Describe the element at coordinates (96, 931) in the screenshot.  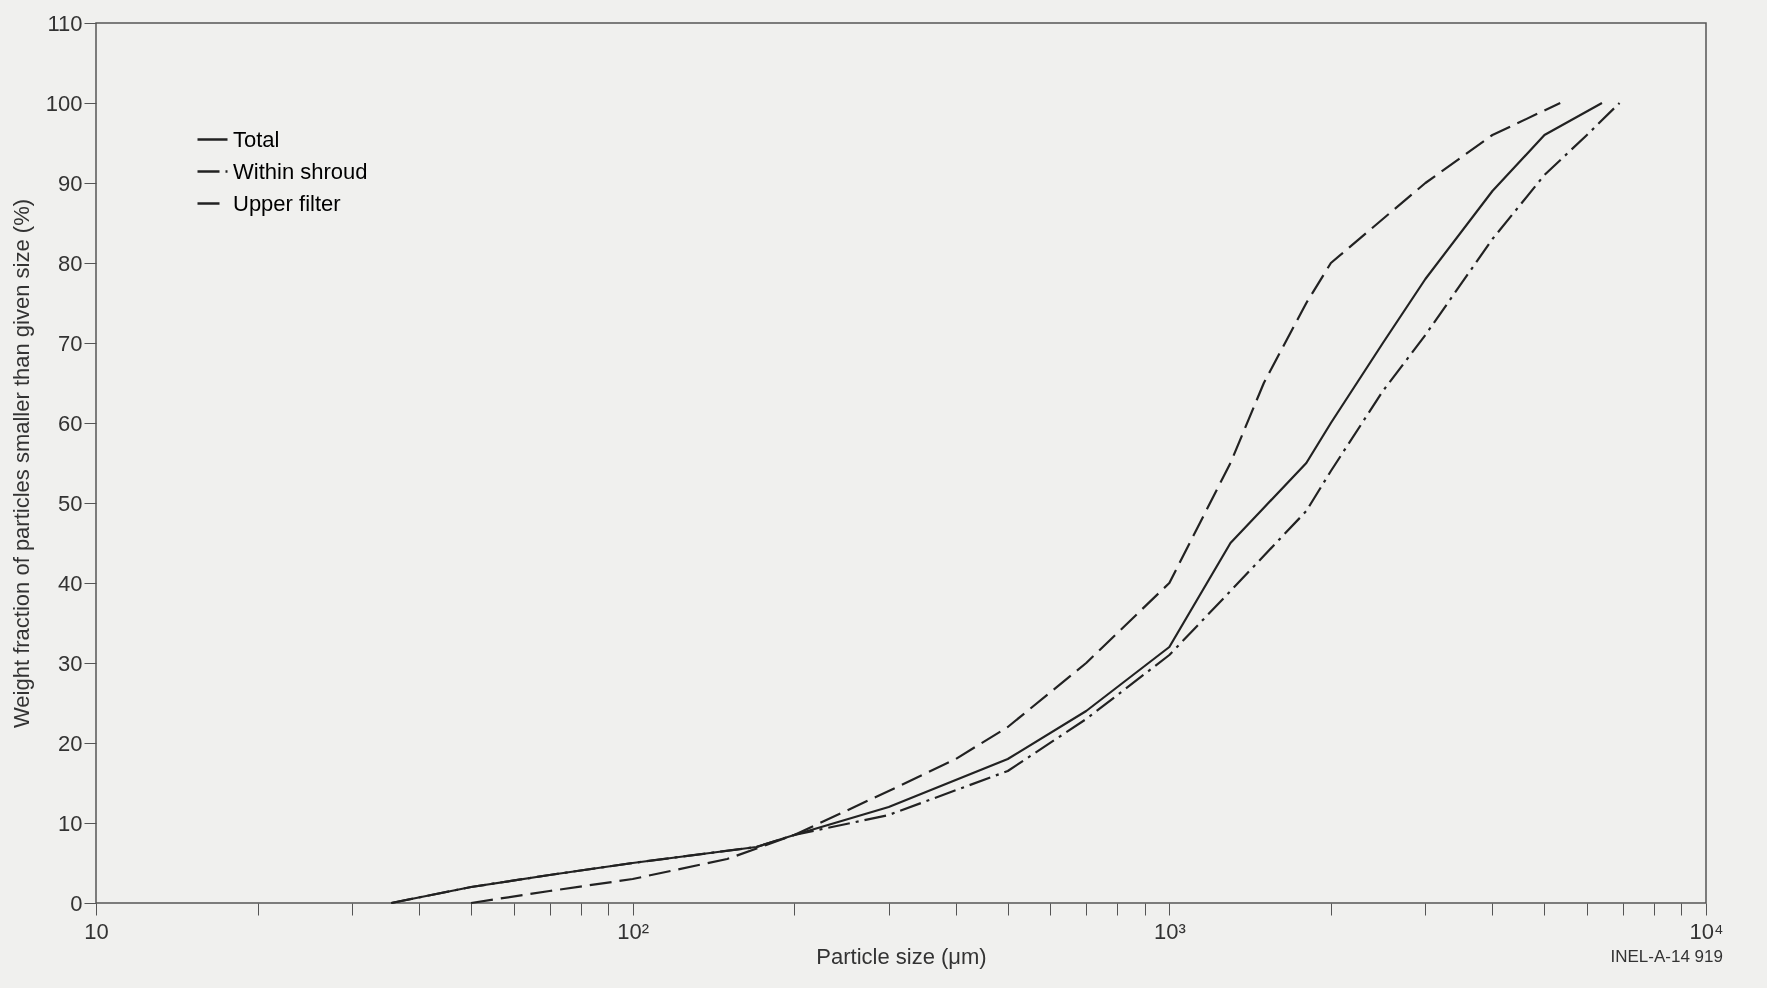
I see `x-tick-label: 10` at that location.